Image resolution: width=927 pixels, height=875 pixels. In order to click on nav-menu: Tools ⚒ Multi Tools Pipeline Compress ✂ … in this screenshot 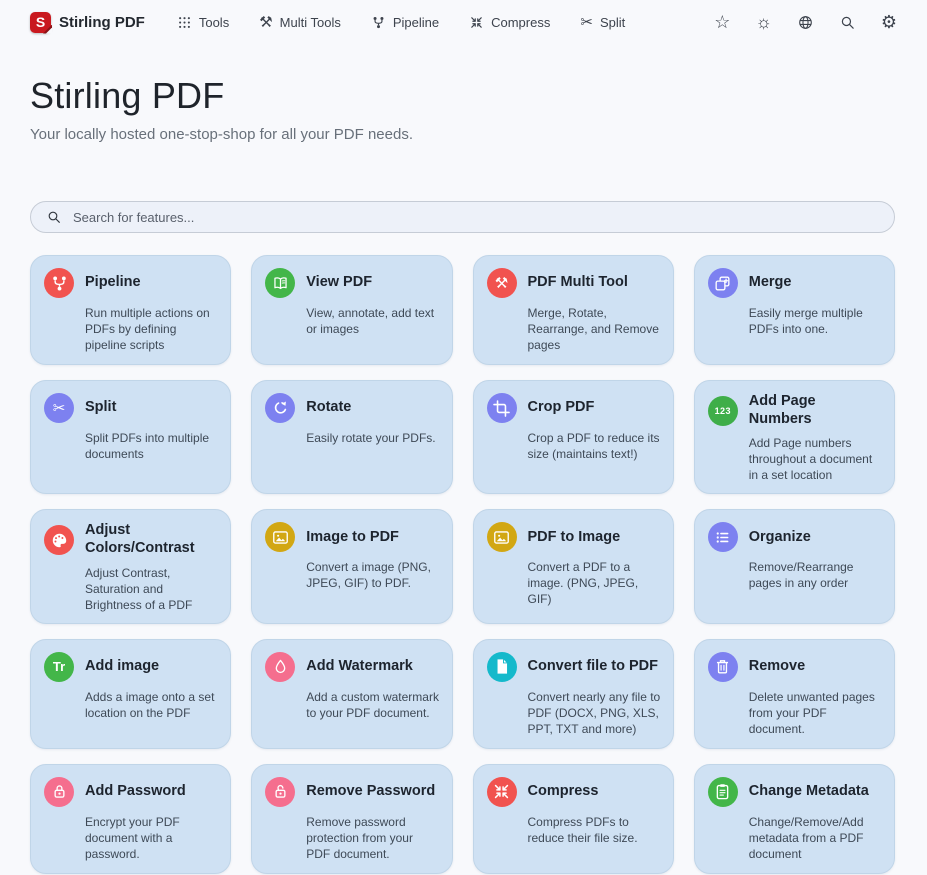, I will do `click(401, 22)`.